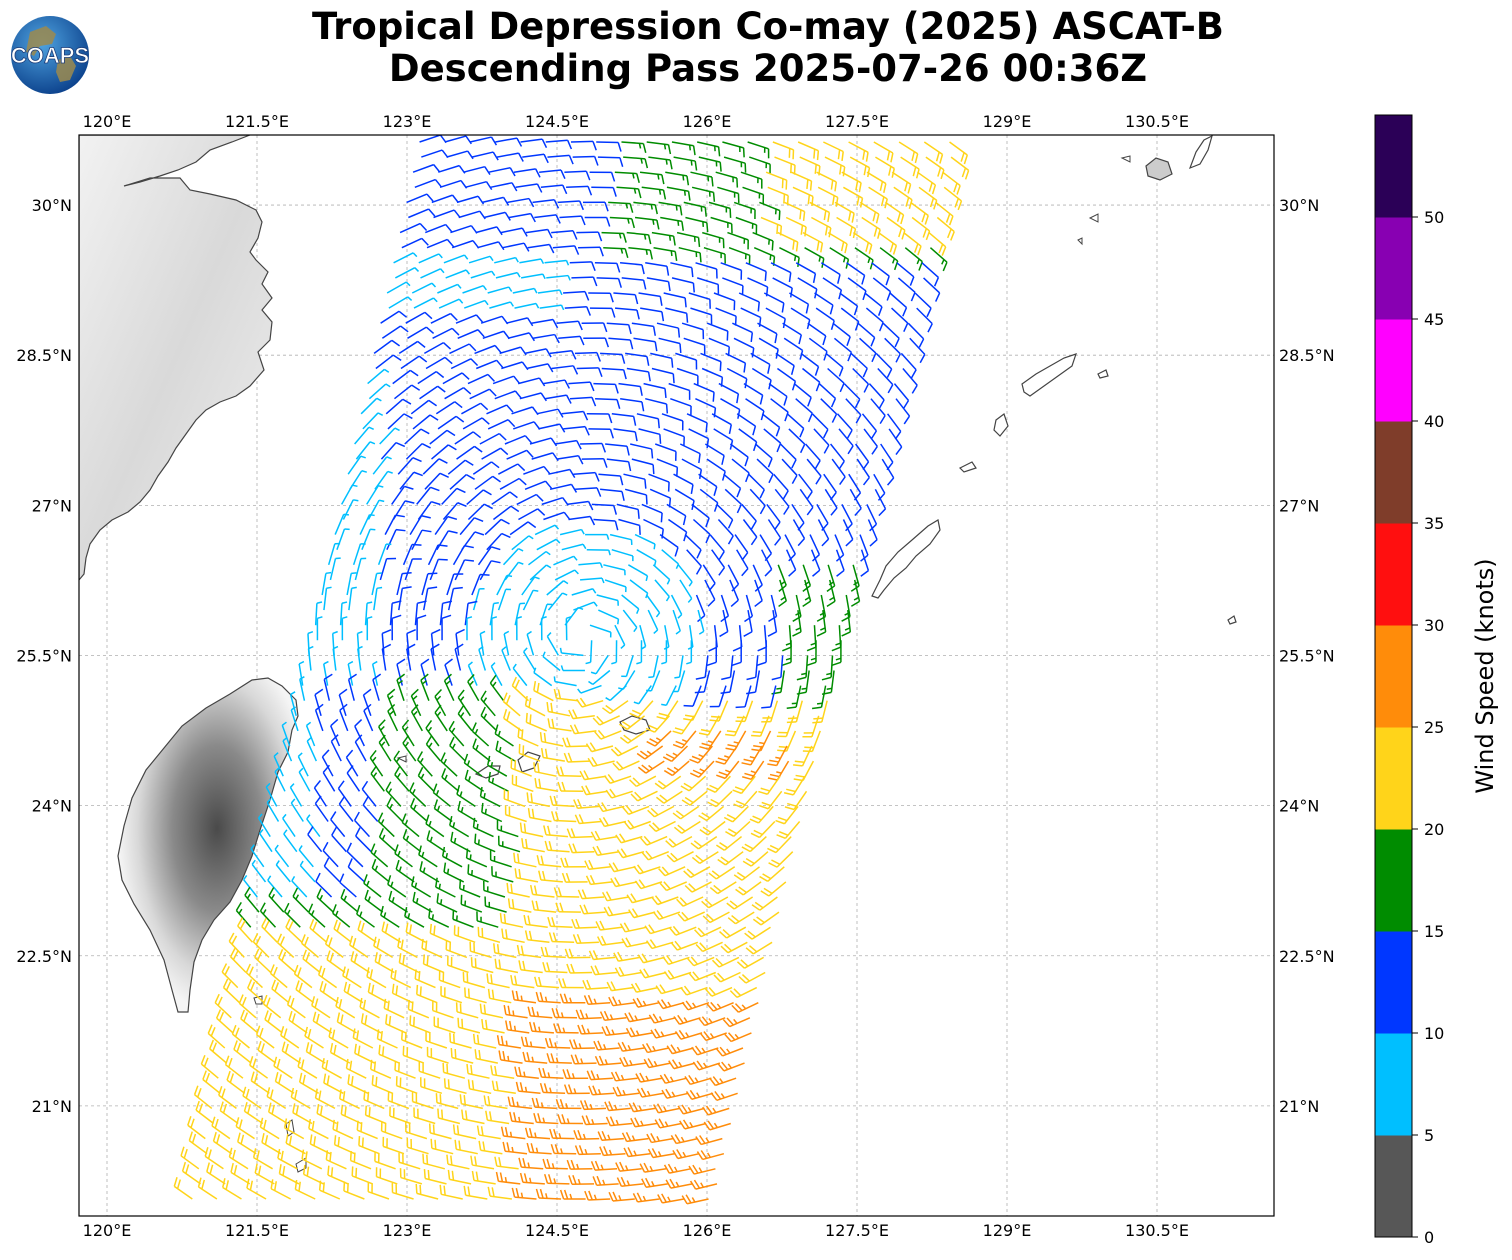 This screenshot has width=1512, height=1260. Describe the element at coordinates (257, 1230) in the screenshot. I see `lon-tick-label-bottom: 121.5°E` at that location.